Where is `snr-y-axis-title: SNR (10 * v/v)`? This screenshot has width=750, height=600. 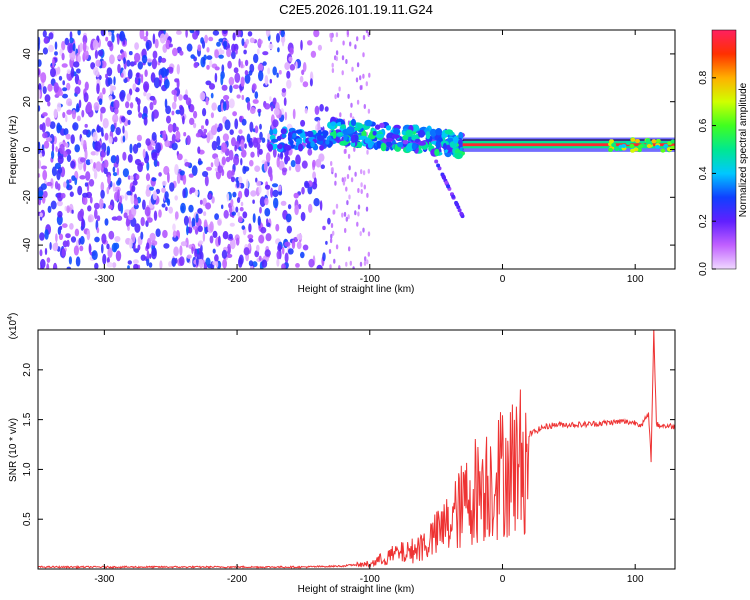
snr-y-axis-title: SNR (10 * v/v) is located at coordinates (13, 450).